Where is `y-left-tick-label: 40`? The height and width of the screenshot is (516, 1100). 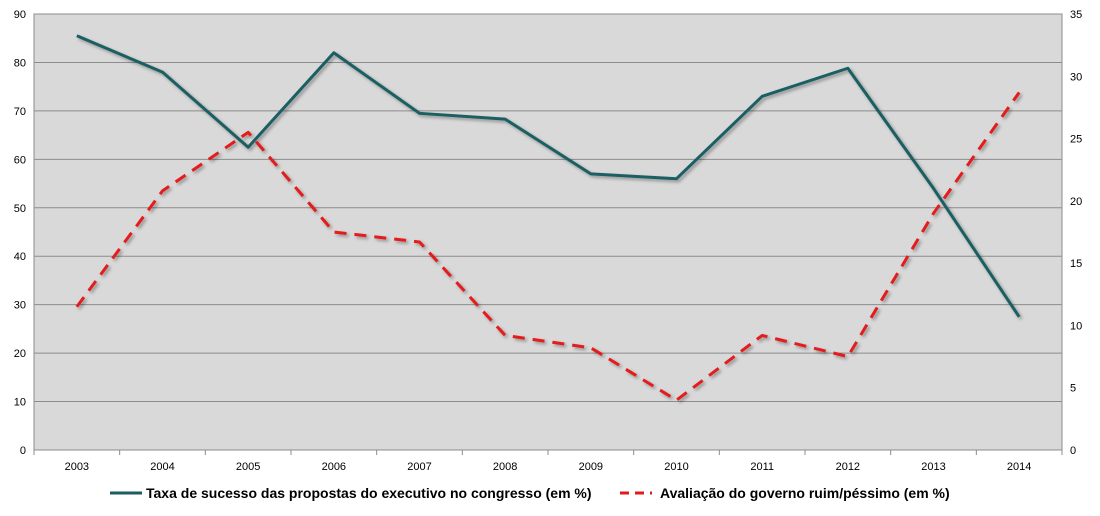 y-left-tick-label: 40 is located at coordinates (20, 257).